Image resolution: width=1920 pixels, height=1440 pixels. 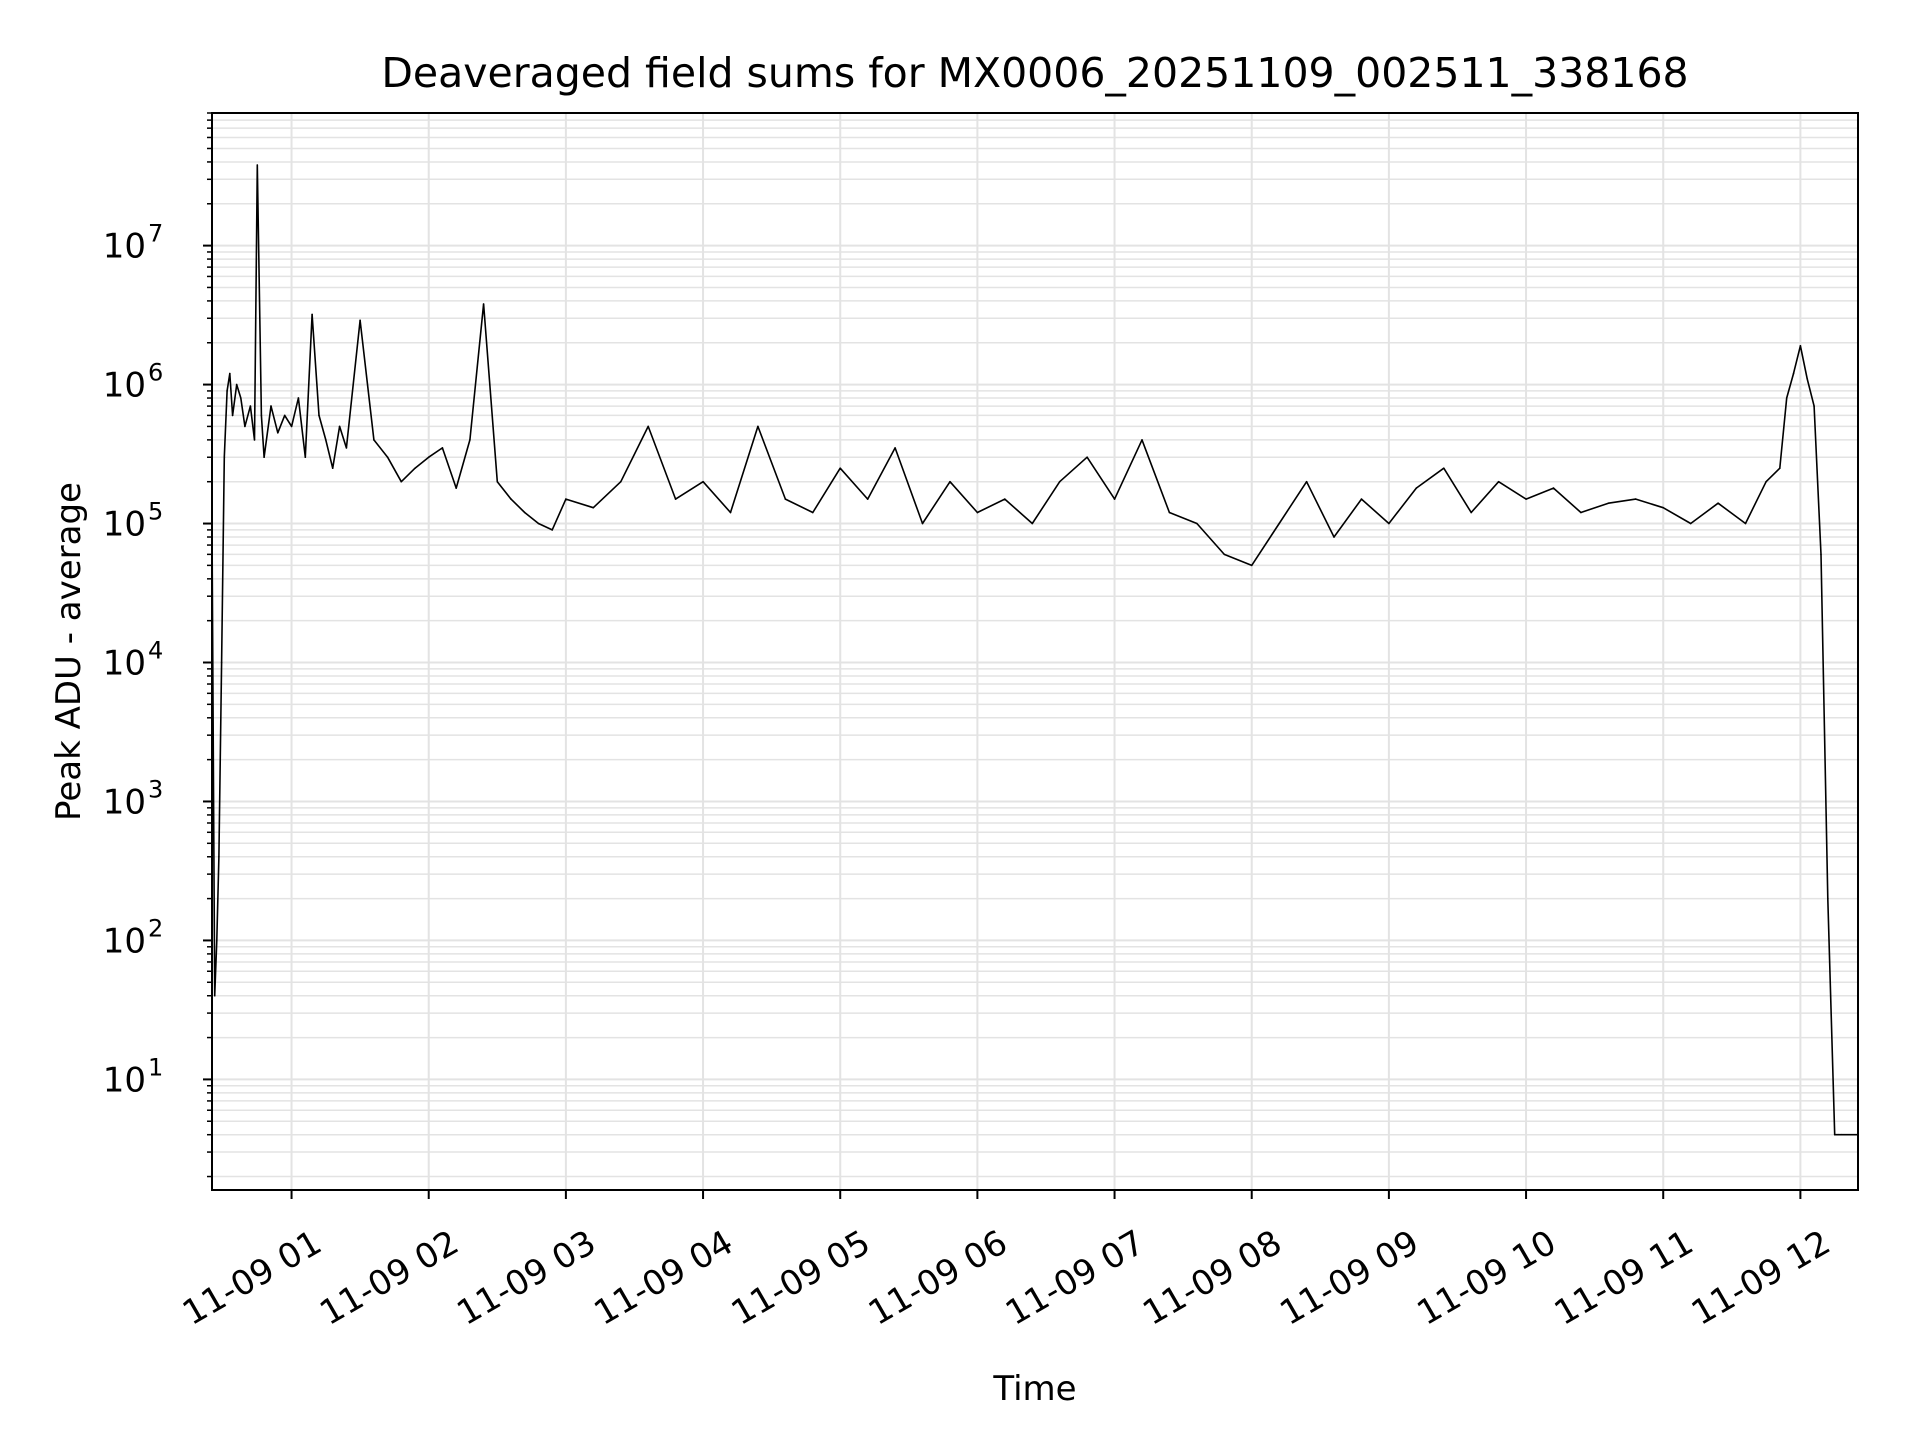 What do you see at coordinates (1075, 1278) in the screenshot?
I see `x-tick-label: 11-09 07` at bounding box center [1075, 1278].